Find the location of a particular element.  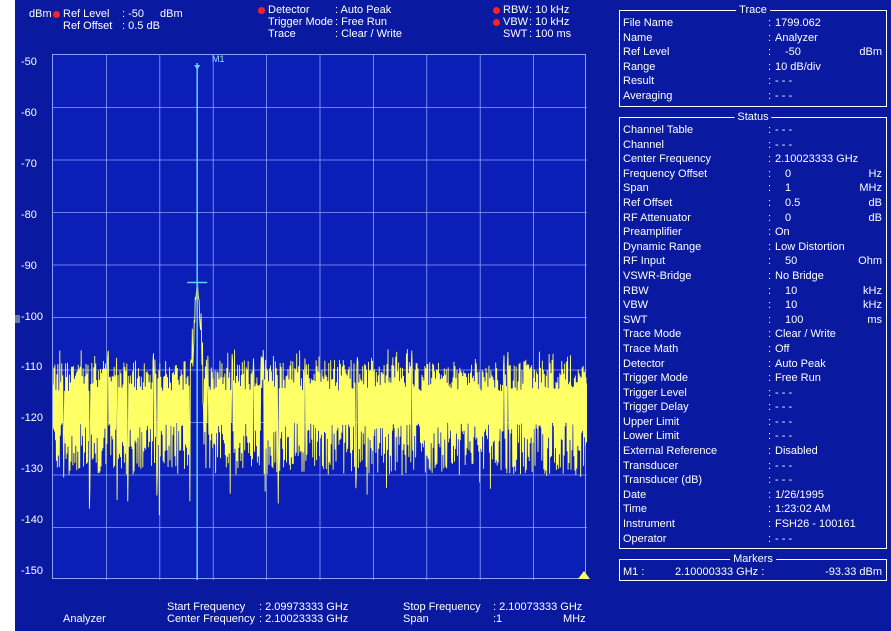

info-row-value: Clear / Write is located at coordinates (805, 334).